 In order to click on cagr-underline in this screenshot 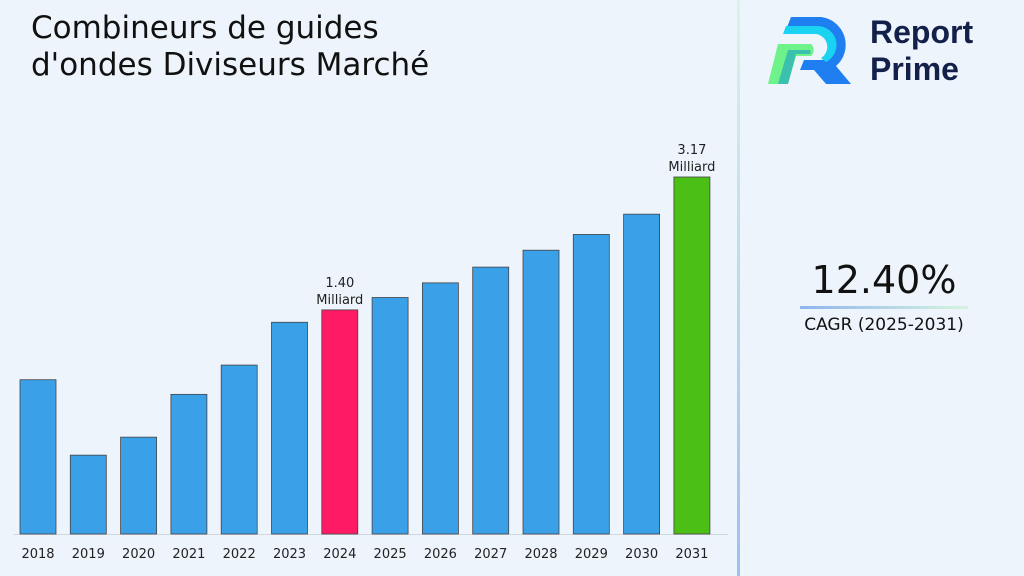, I will do `click(884, 307)`.